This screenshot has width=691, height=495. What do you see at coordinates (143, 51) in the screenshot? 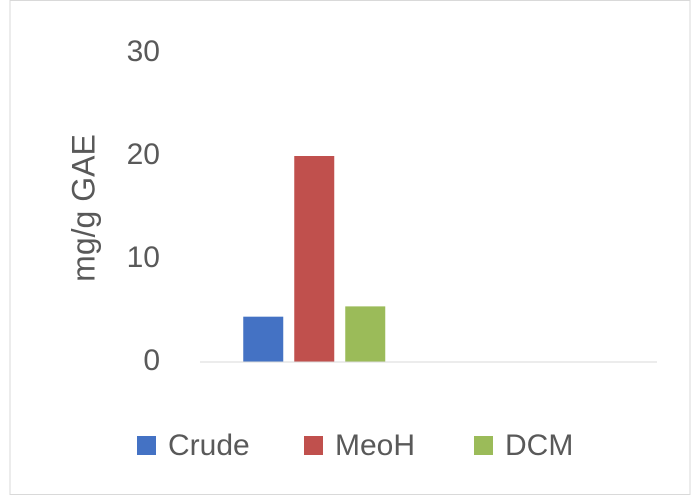
I see `y-tick-label: 30` at bounding box center [143, 51].